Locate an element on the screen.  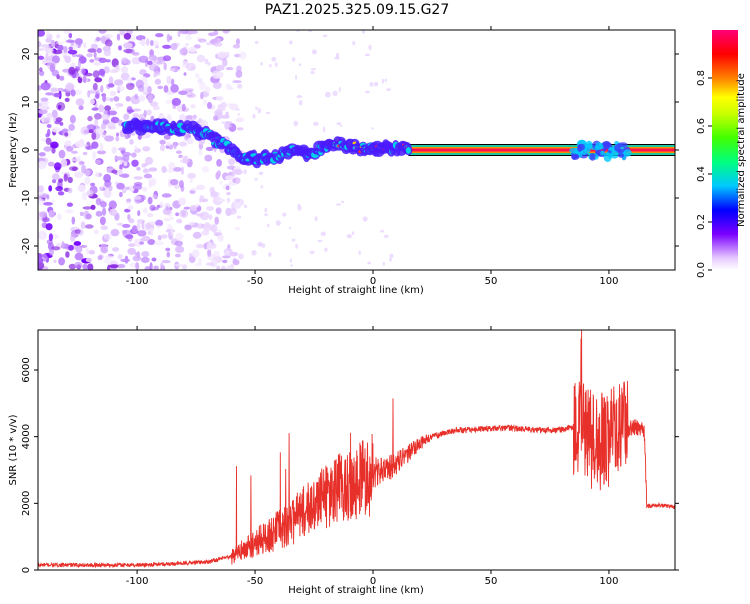
spectrogram-ylabel: Frequency (Hz) is located at coordinates (13, 150).